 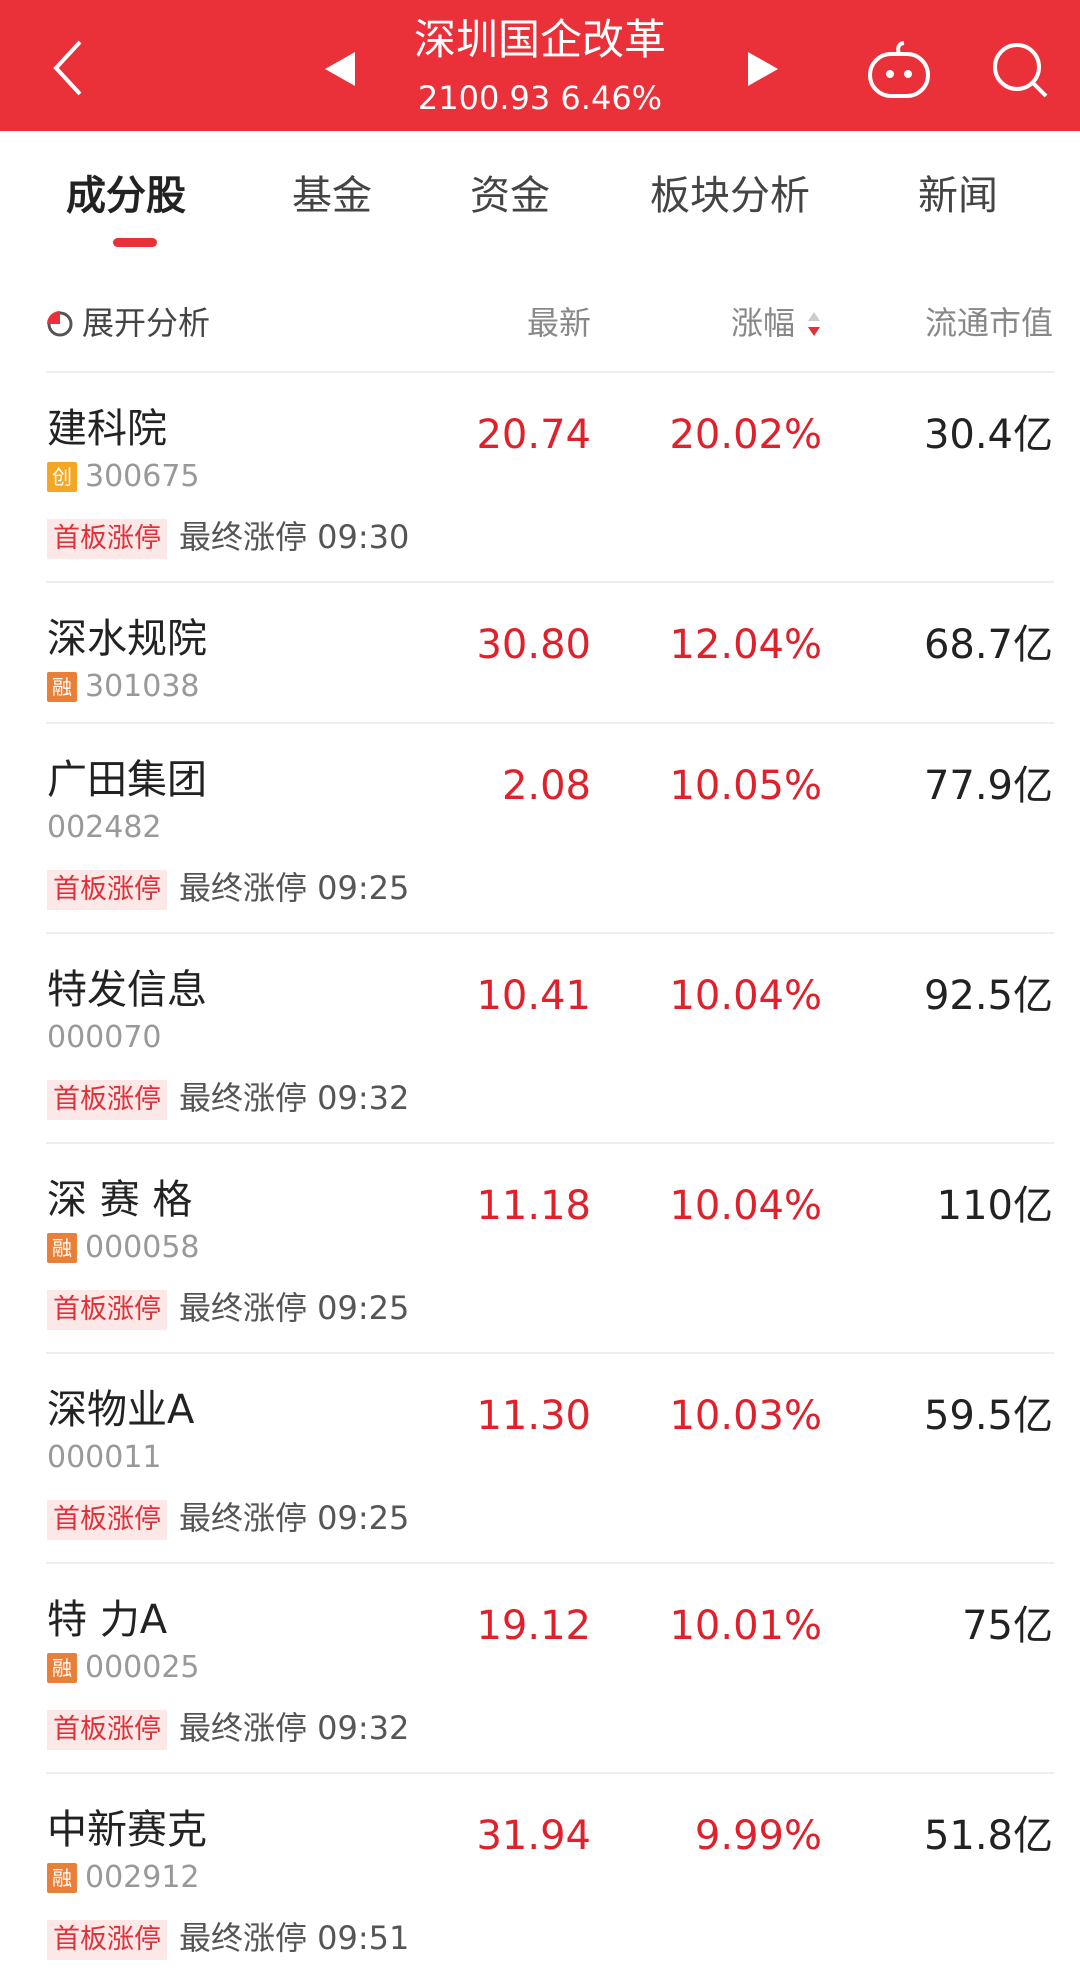 I want to click on tab-bar: 成分股 基金 资金 板块分析 新闻, so click(x=540, y=203).